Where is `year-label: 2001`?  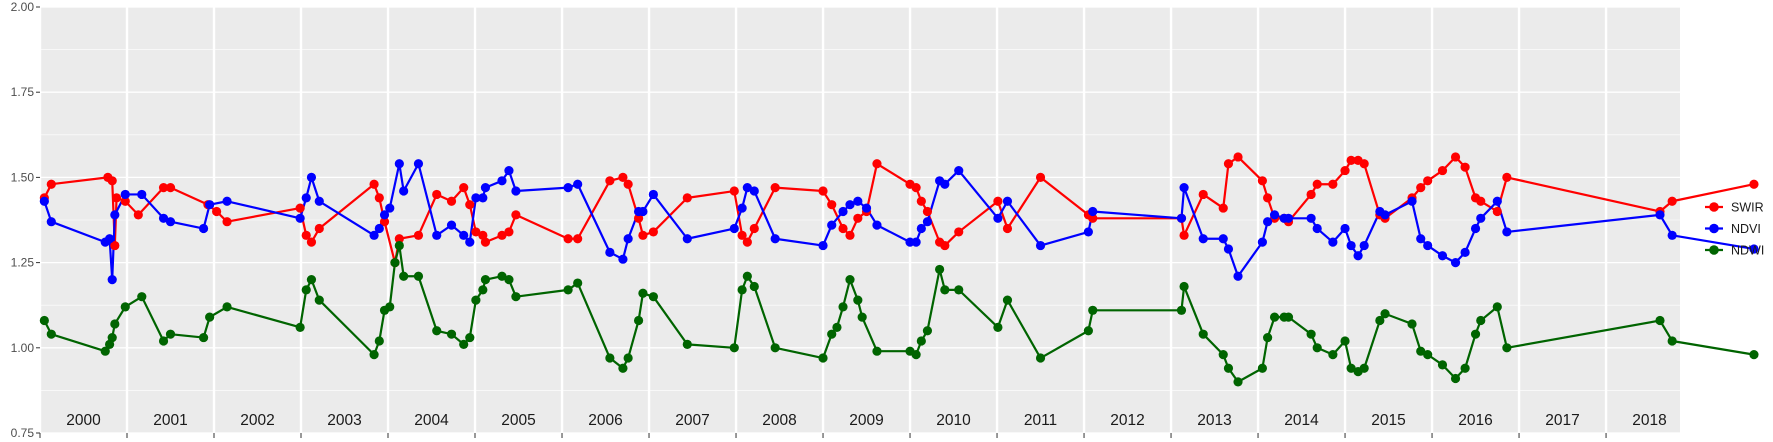 year-label: 2001 is located at coordinates (170, 420).